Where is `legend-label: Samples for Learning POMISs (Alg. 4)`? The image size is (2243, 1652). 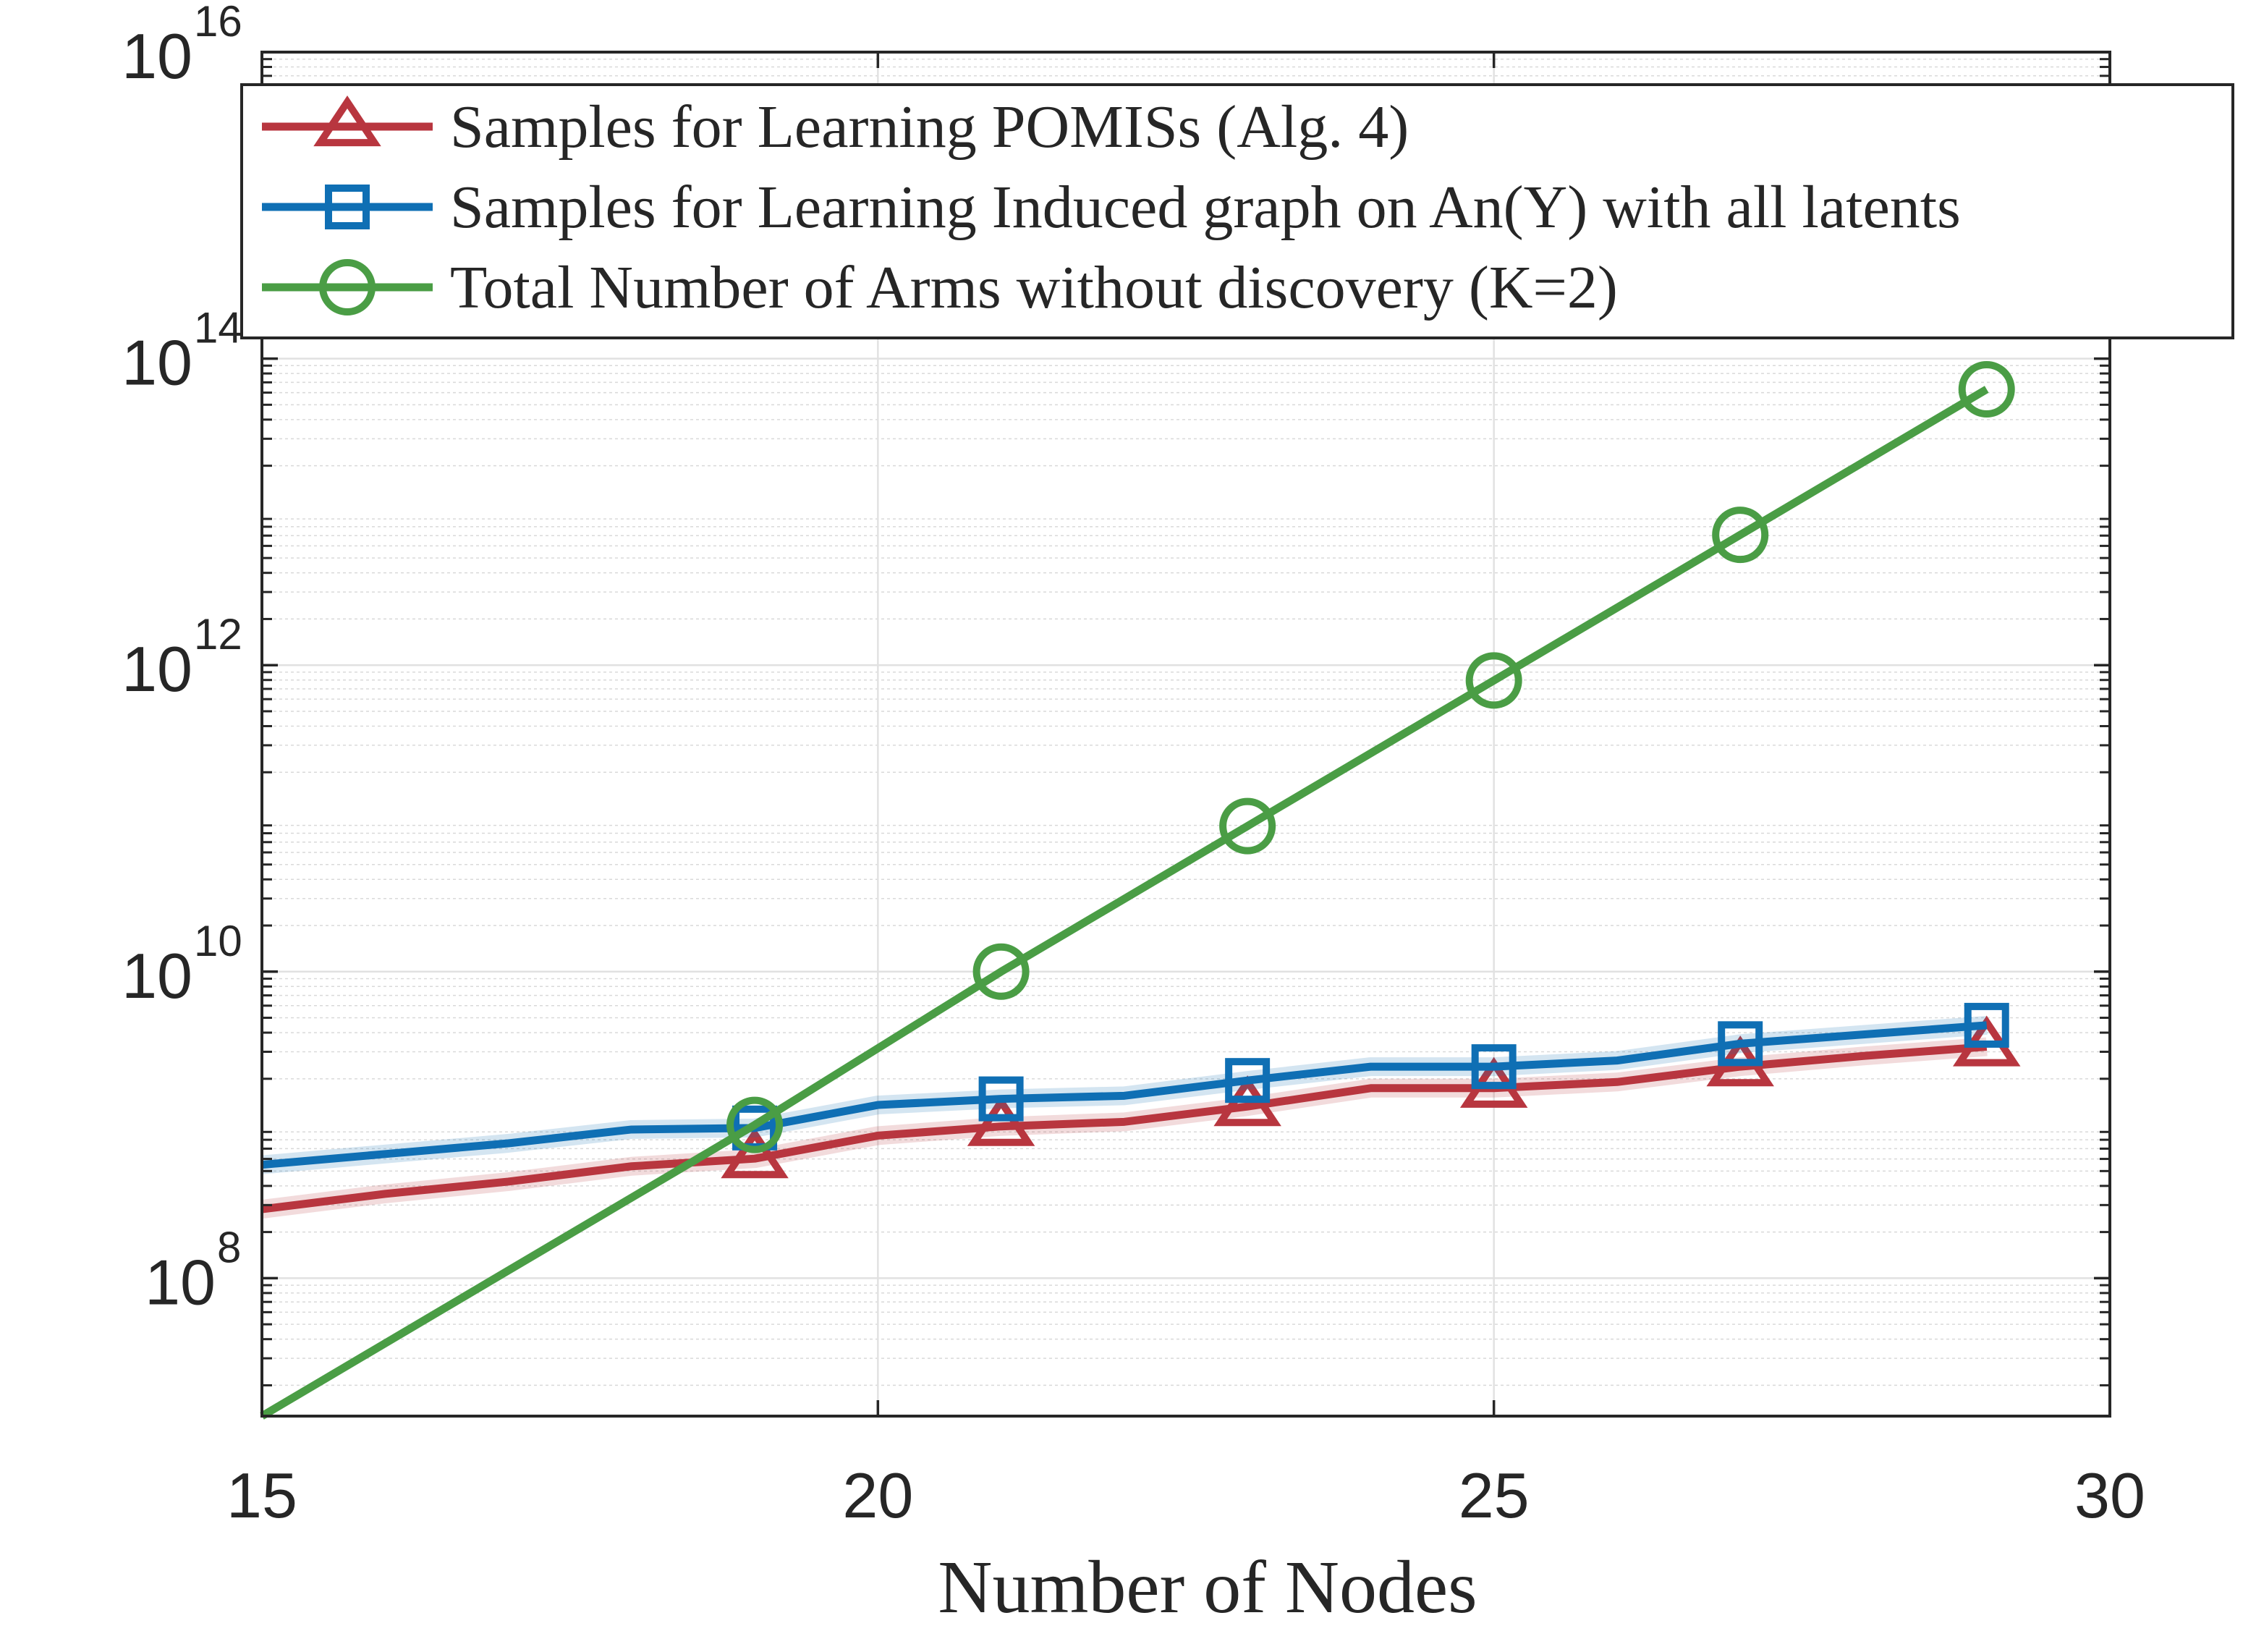
legend-label: Samples for Learning POMISs (Alg. 4) is located at coordinates (929, 127).